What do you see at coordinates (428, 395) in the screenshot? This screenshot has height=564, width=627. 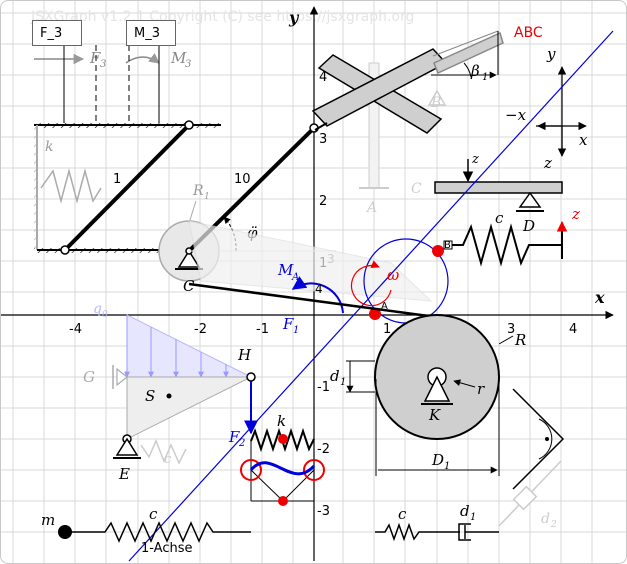 I see `disk-r: K r R d 1 D 1` at bounding box center [428, 395].